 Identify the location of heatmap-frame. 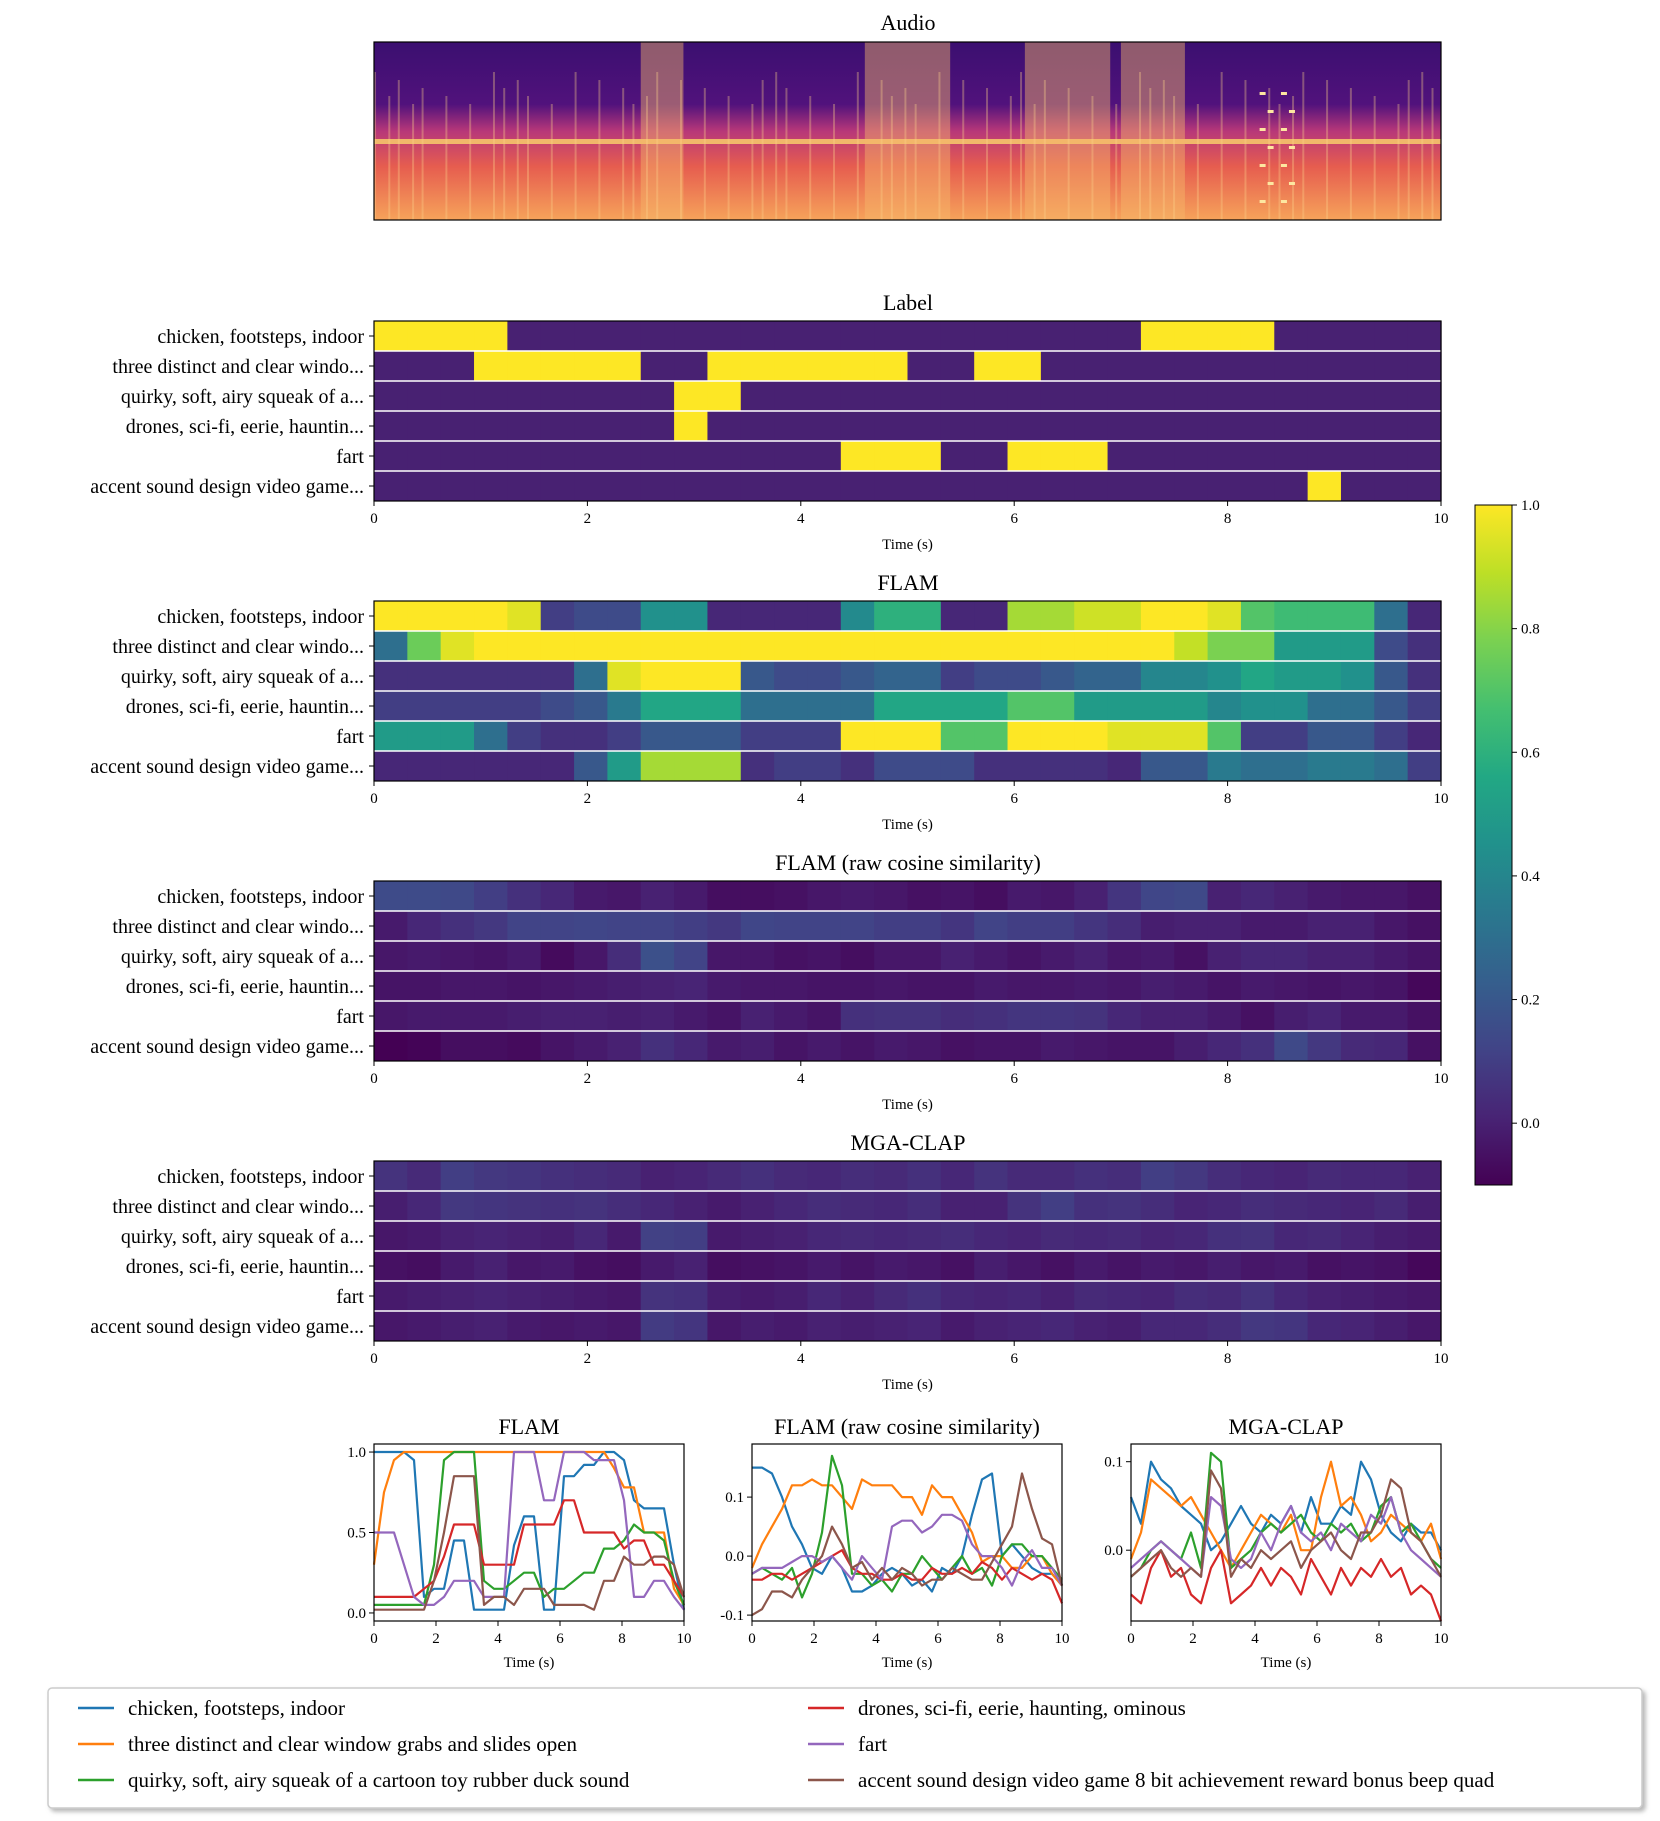
(907, 411).